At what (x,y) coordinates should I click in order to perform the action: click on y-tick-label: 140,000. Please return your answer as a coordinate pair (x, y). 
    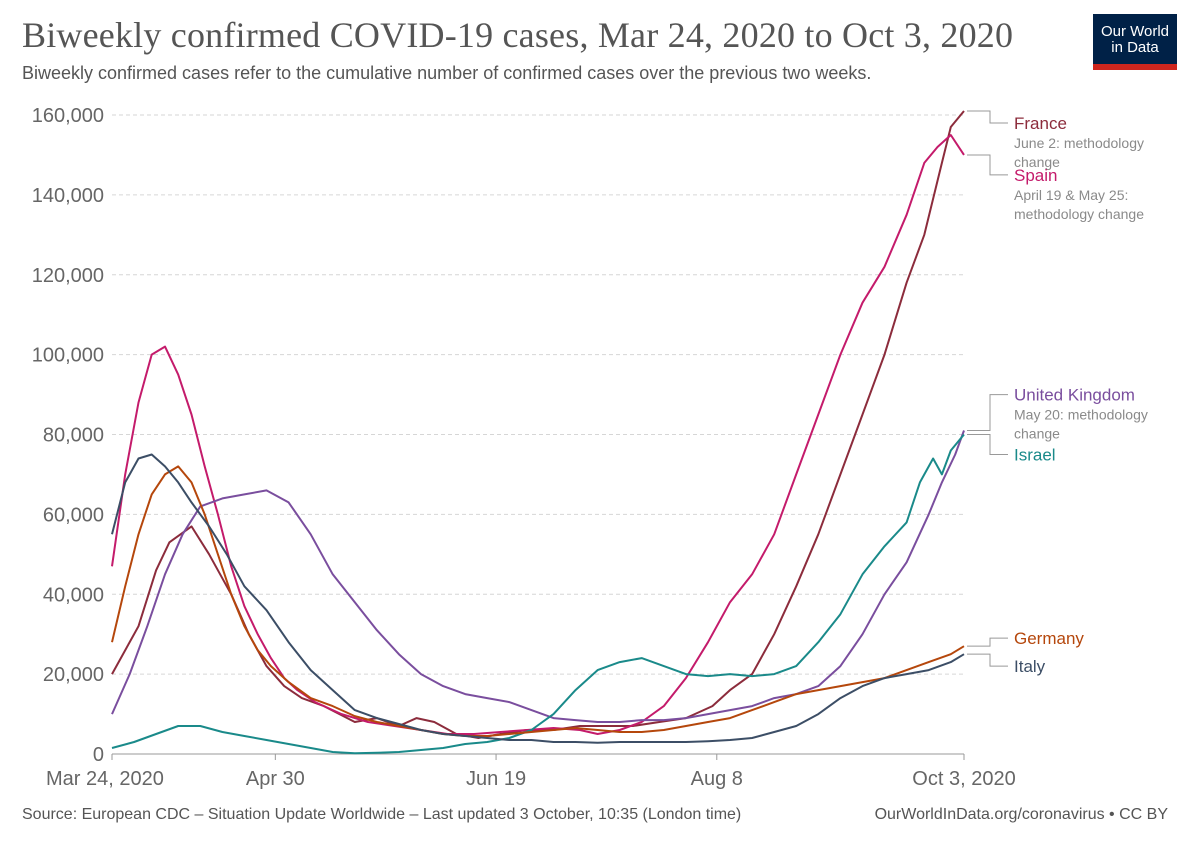
    Looking at the image, I should click on (68, 196).